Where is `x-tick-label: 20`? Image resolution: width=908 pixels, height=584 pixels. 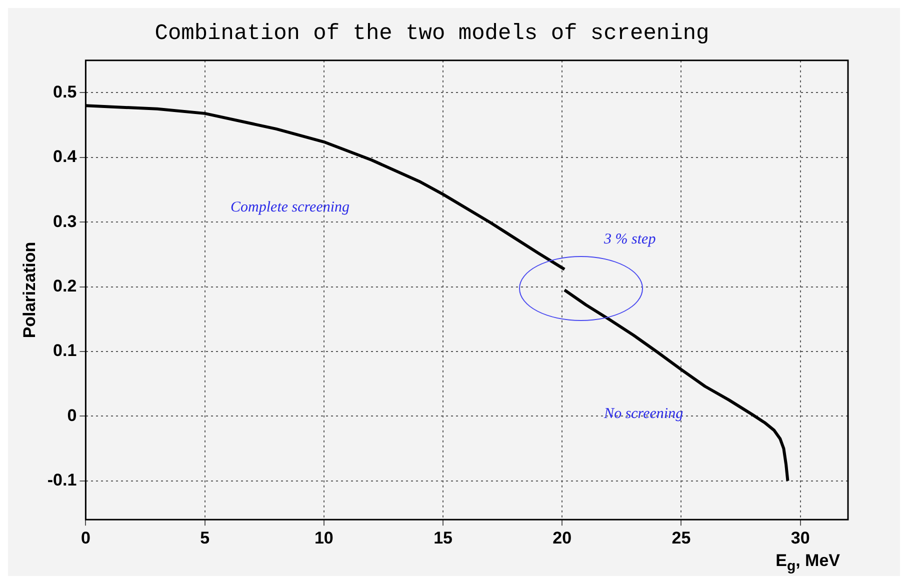
x-tick-label: 20 is located at coordinates (562, 538).